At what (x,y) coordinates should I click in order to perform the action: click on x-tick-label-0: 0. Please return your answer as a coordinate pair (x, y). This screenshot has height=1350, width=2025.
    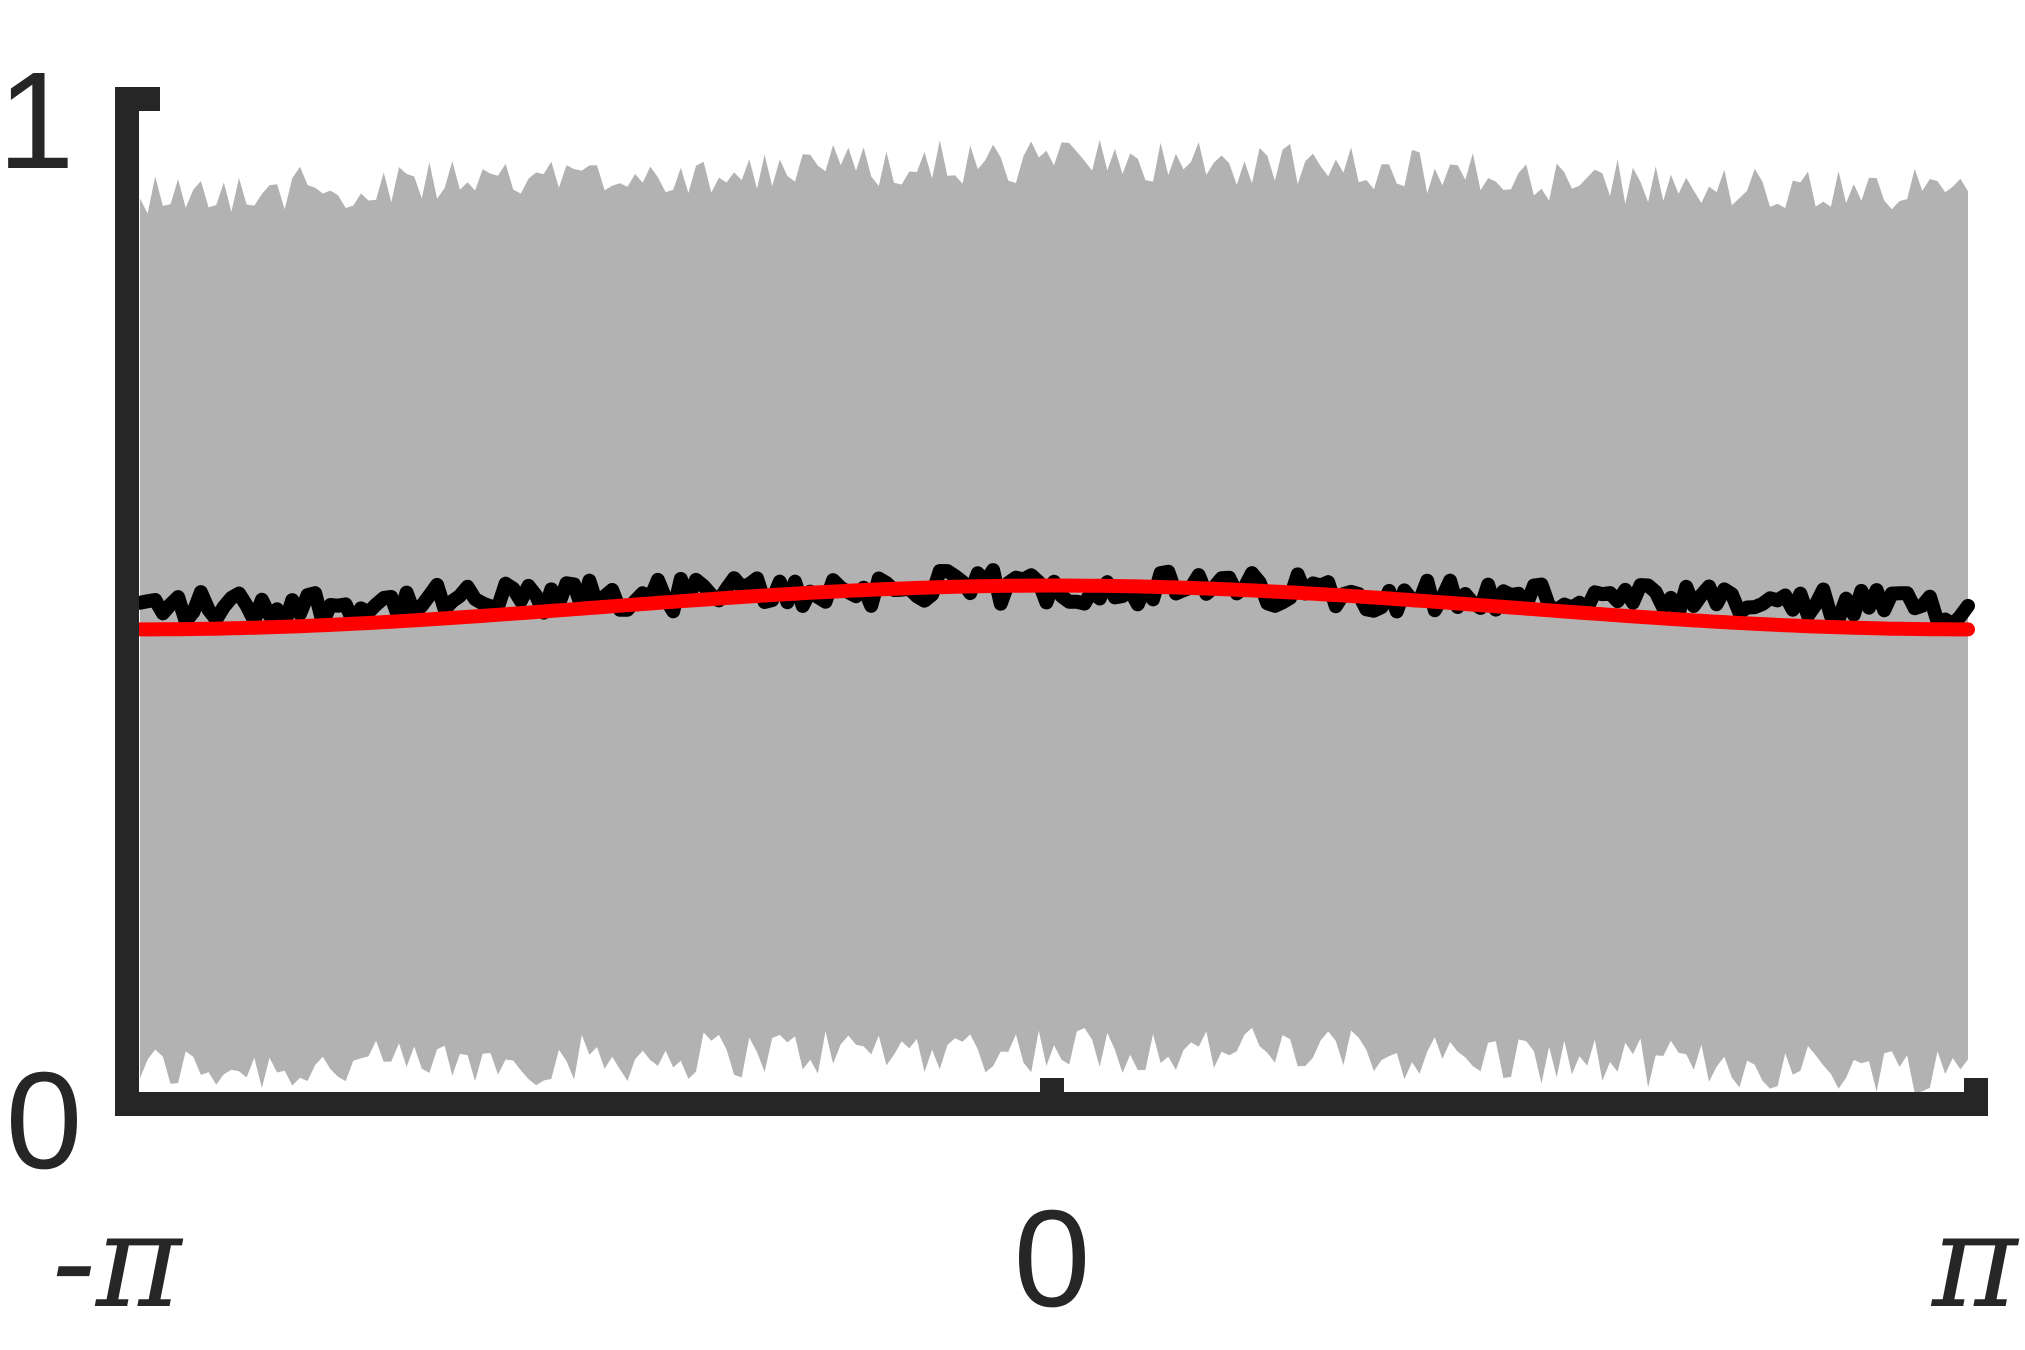
    Looking at the image, I should click on (1052, 1259).